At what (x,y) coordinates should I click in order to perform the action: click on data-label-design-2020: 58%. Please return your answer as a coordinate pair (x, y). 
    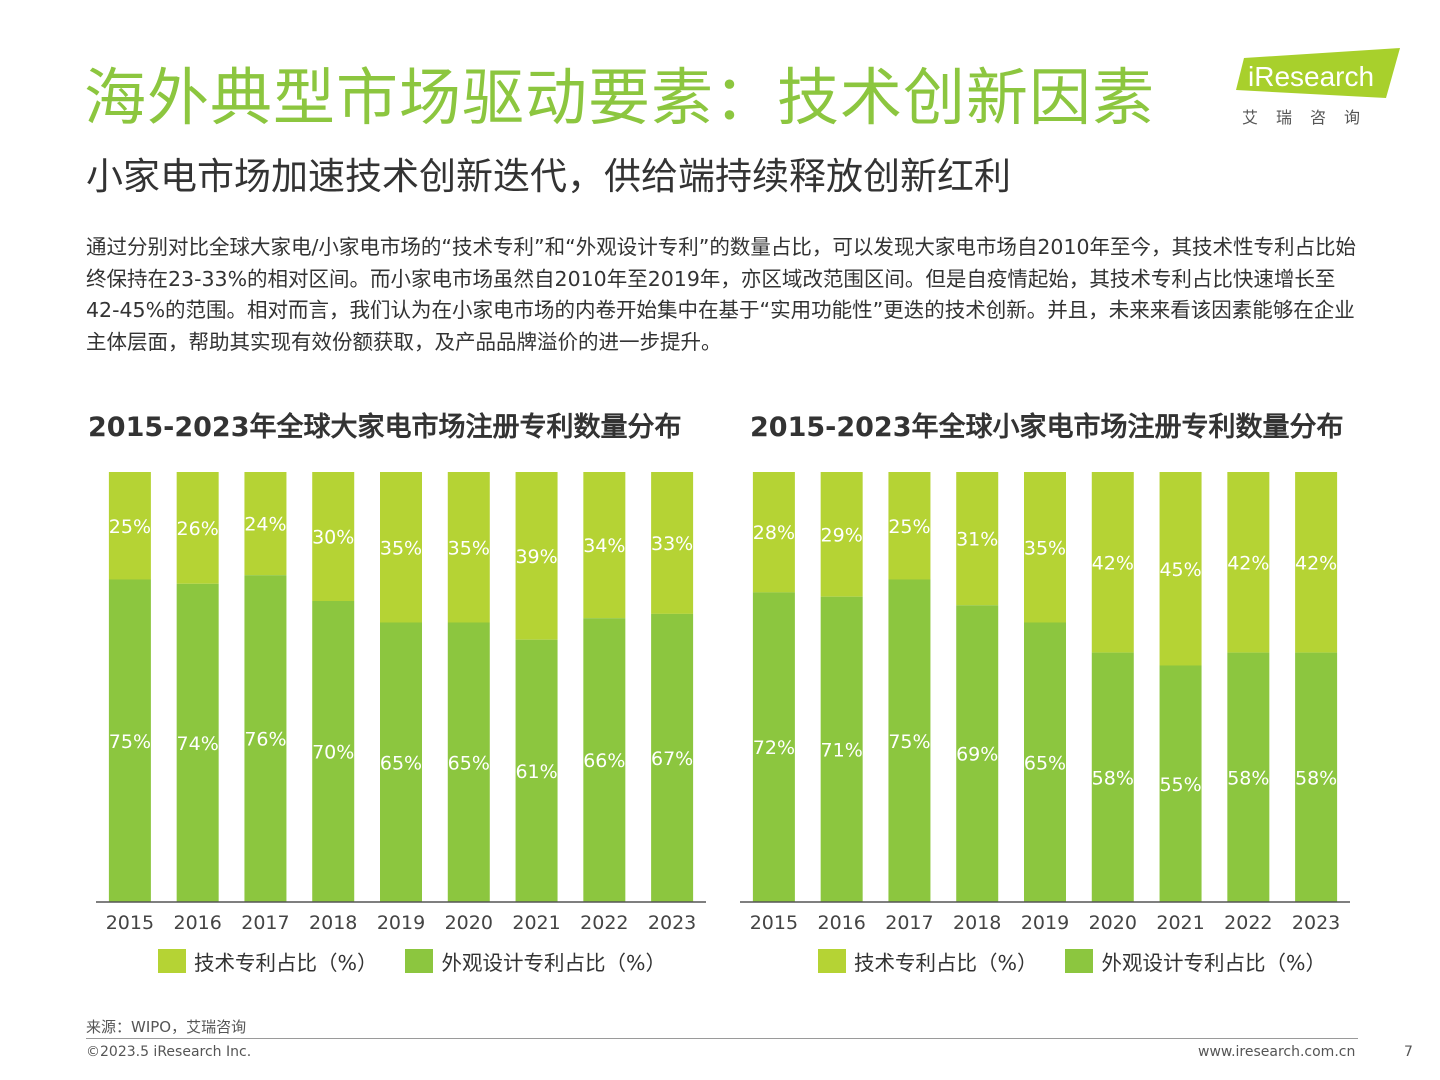
    Looking at the image, I should click on (1113, 778).